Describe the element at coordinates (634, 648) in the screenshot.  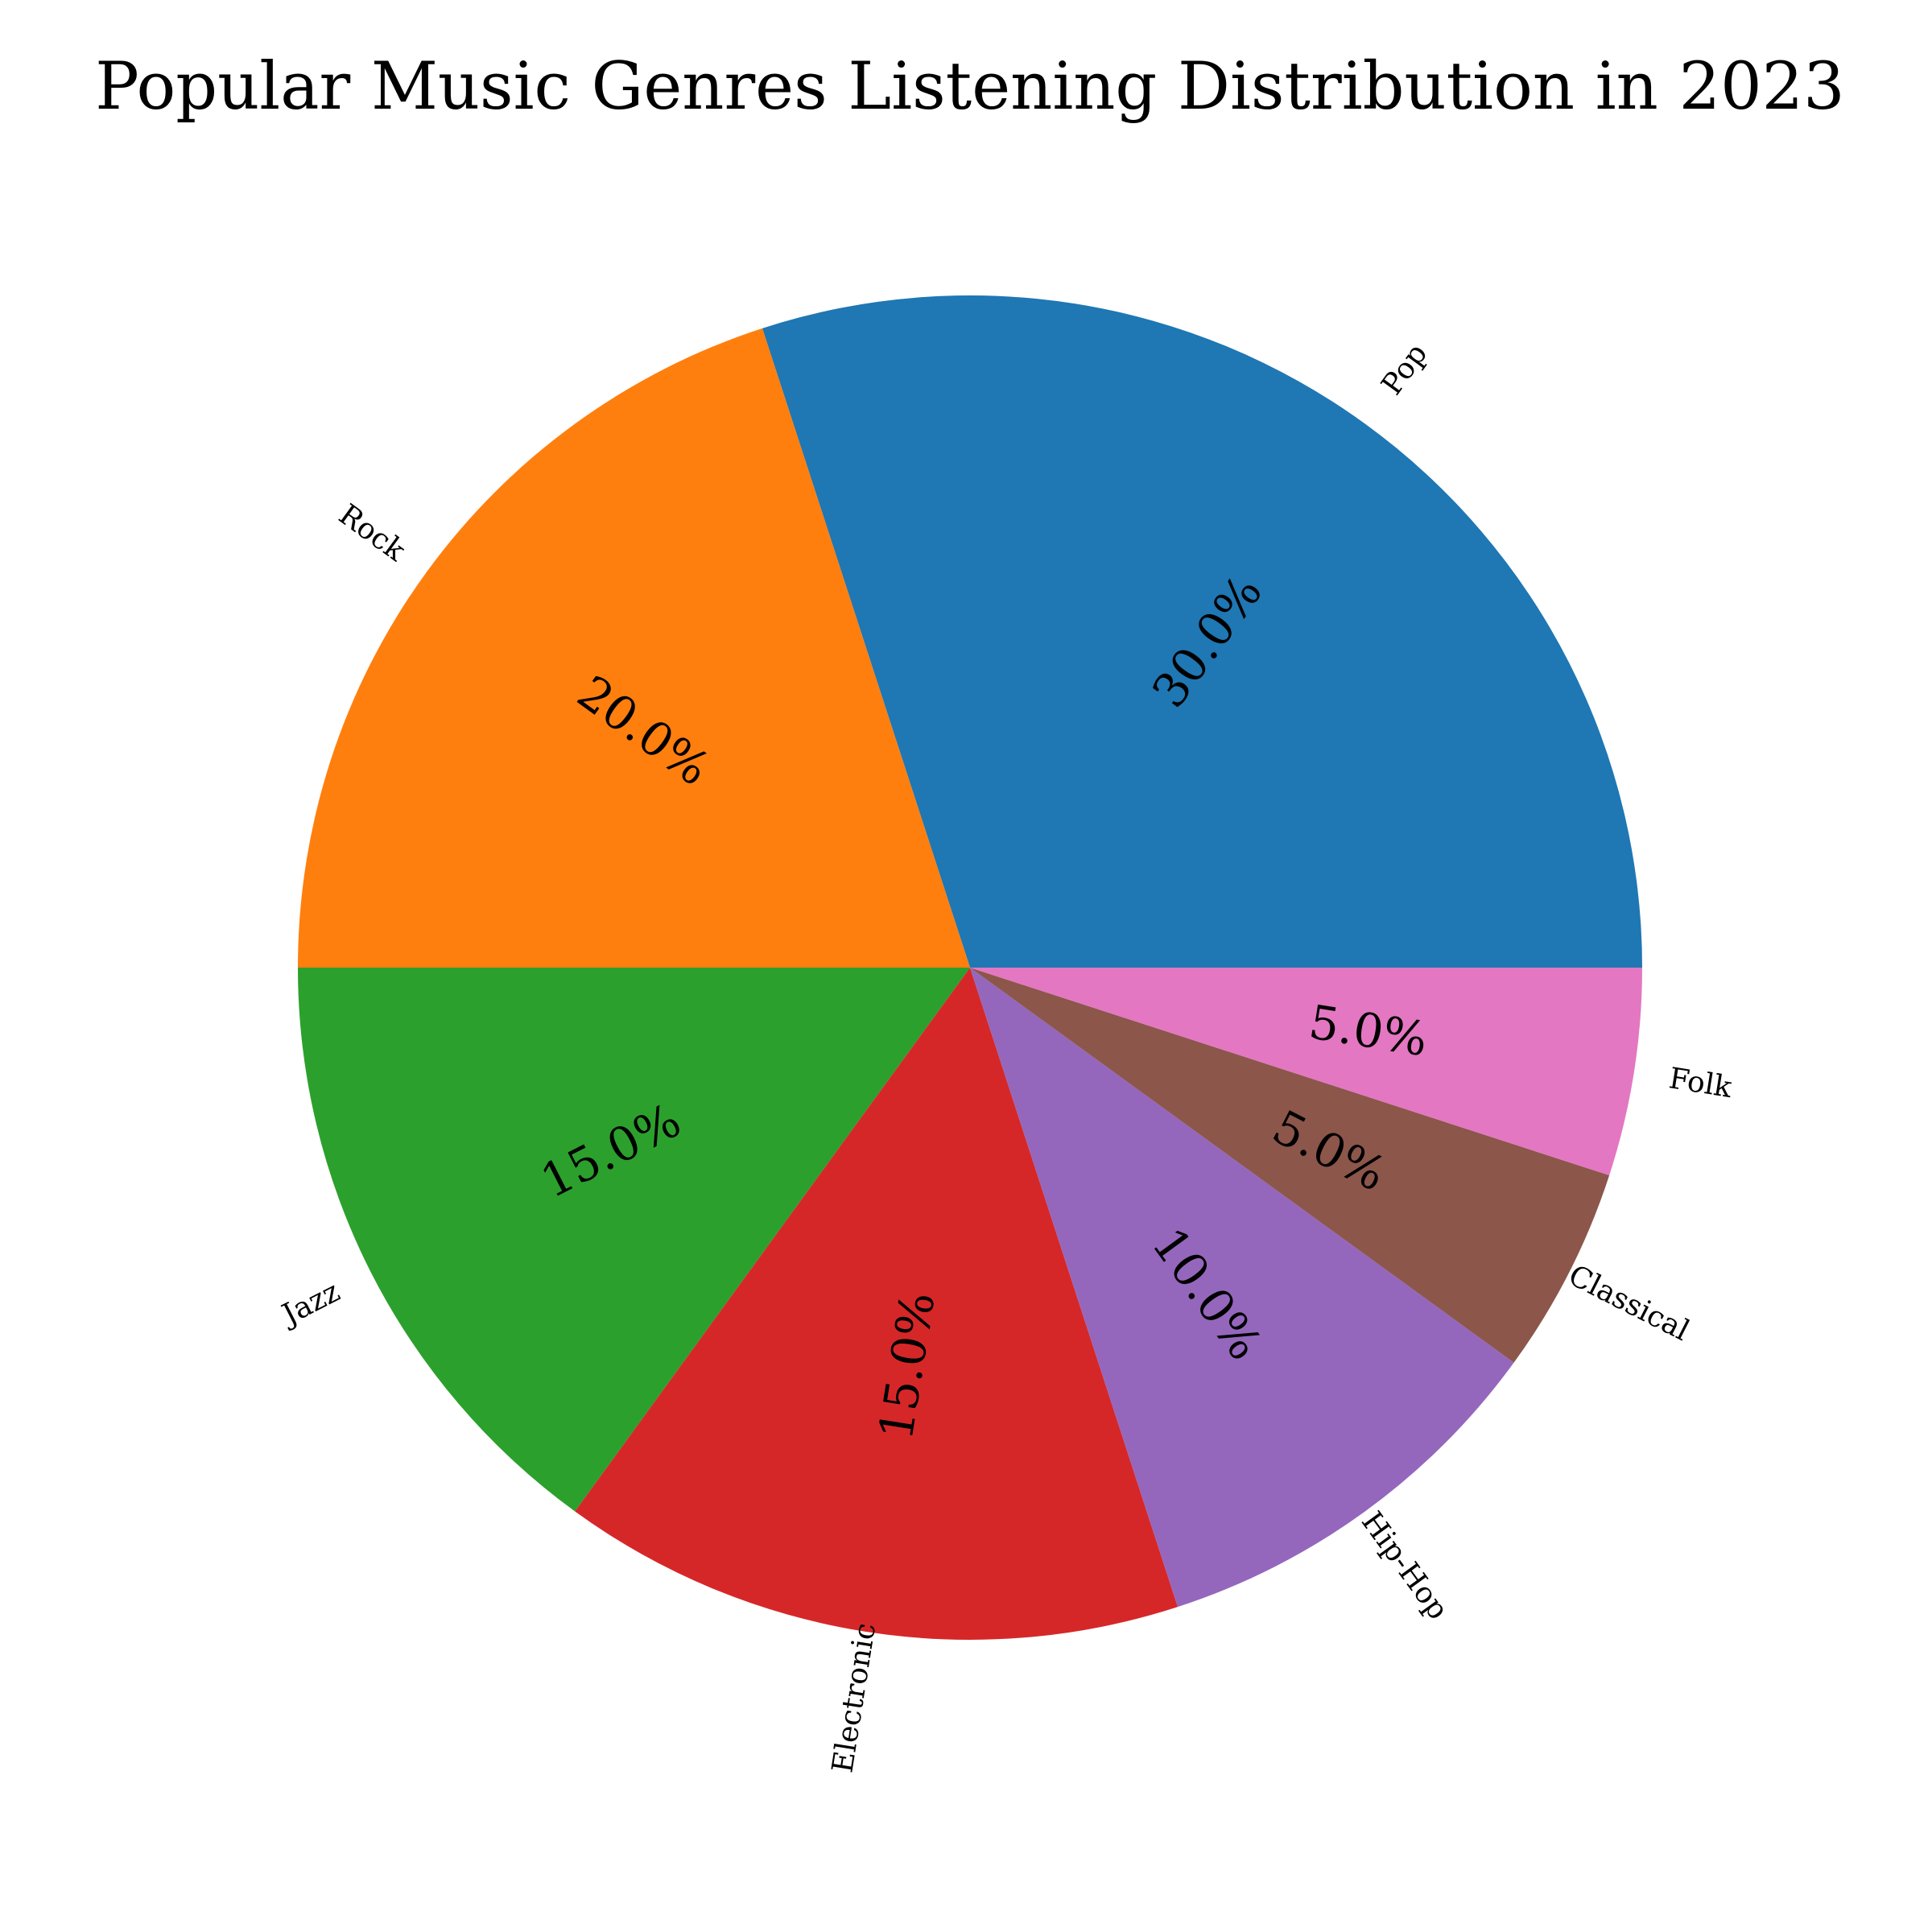
I see `pie-slice-rock` at that location.